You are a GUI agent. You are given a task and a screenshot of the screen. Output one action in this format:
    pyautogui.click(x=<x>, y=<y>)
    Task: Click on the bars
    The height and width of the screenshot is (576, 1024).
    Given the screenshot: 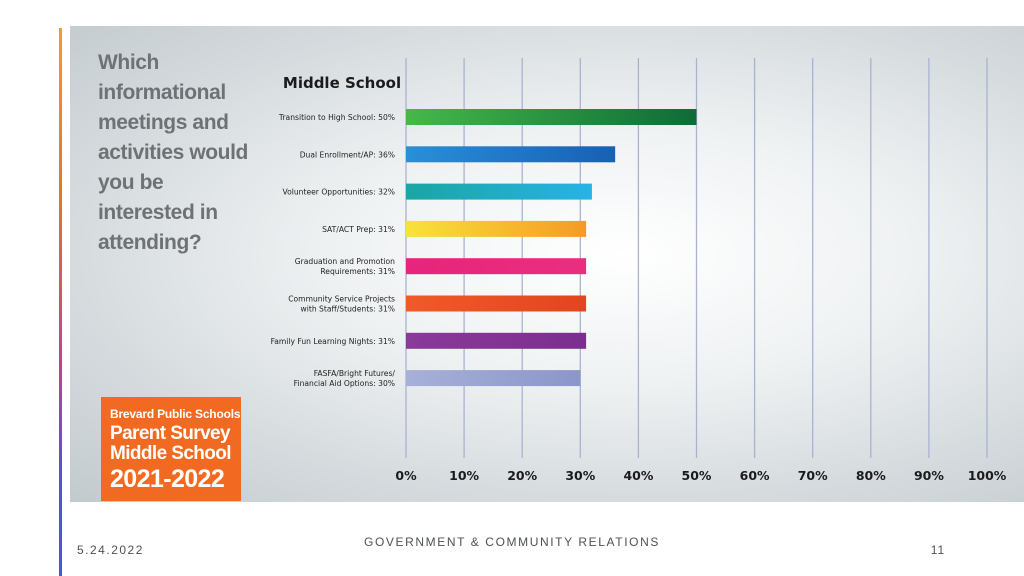 What is the action you would take?
    pyautogui.click(x=551, y=248)
    